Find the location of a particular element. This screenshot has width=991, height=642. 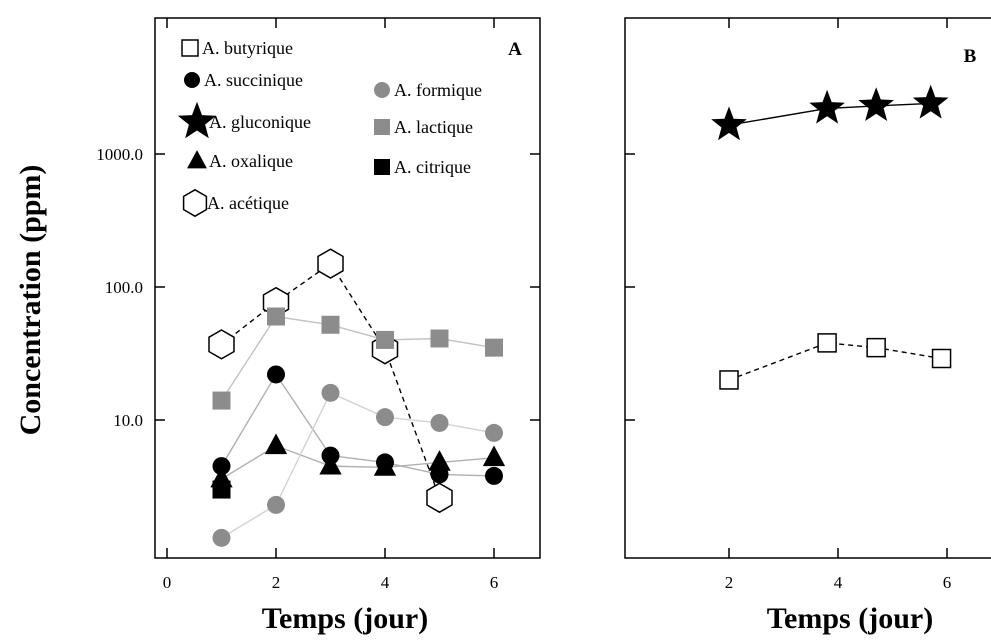

y-tick-label: 100.0 is located at coordinates (124, 287).